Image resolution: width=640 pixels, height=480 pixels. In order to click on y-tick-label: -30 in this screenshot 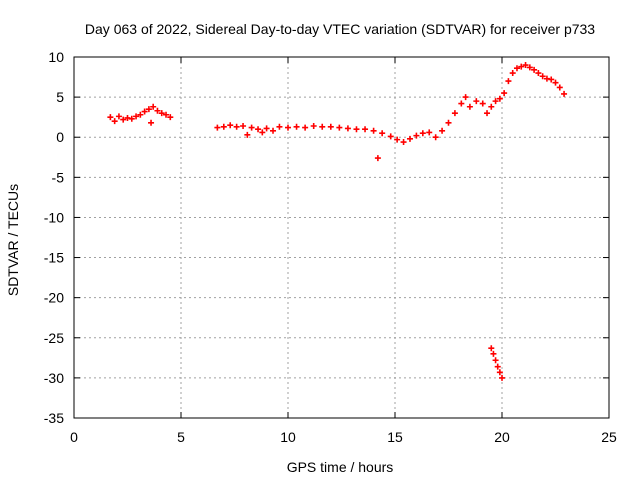, I will do `click(54, 378)`.